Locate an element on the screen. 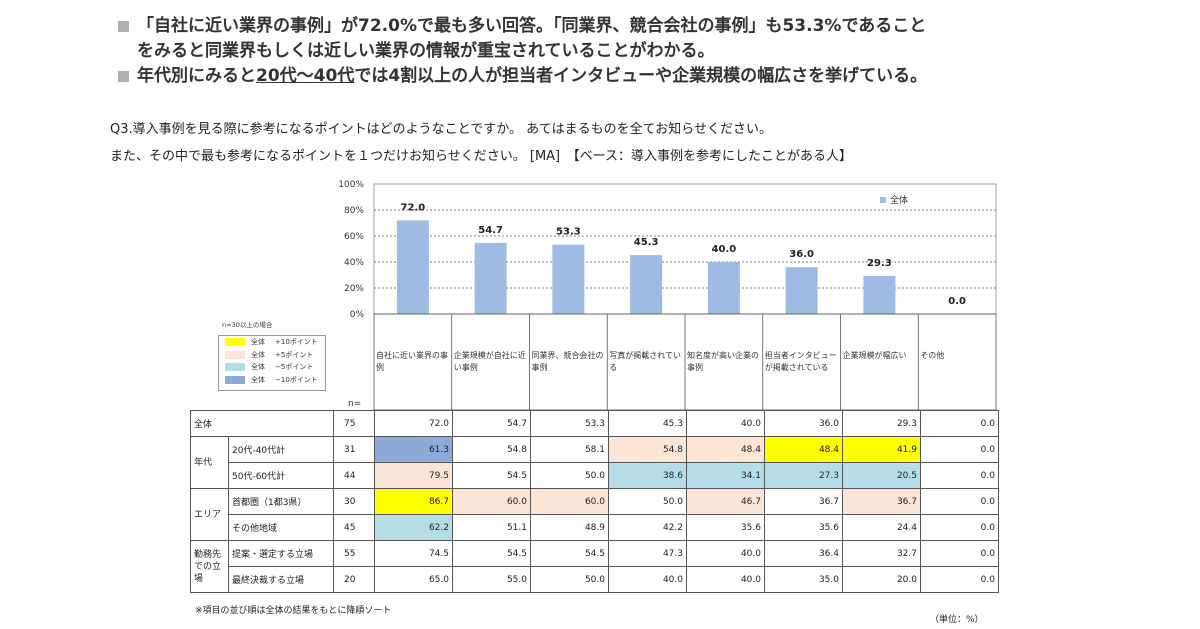 Image resolution: width=1200 pixels, height=629 pixels. category-label: 自社に近い業界の事例 is located at coordinates (412, 361).